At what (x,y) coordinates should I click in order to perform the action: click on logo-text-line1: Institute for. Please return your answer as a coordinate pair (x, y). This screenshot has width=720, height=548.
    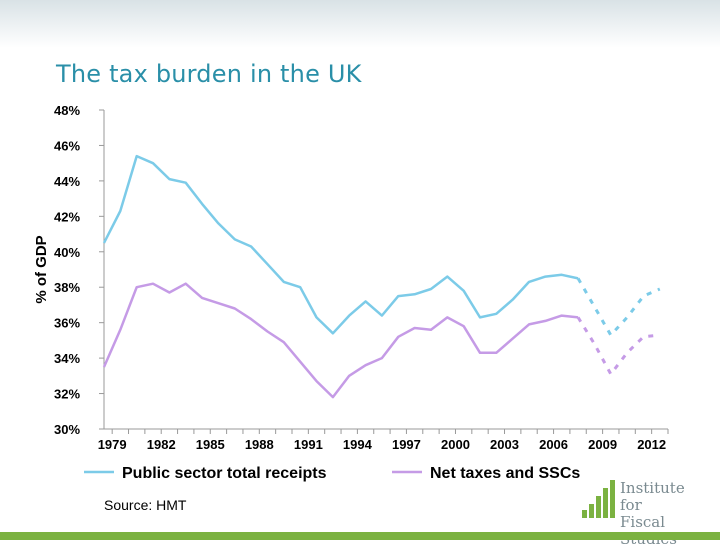
    Looking at the image, I should click on (652, 496).